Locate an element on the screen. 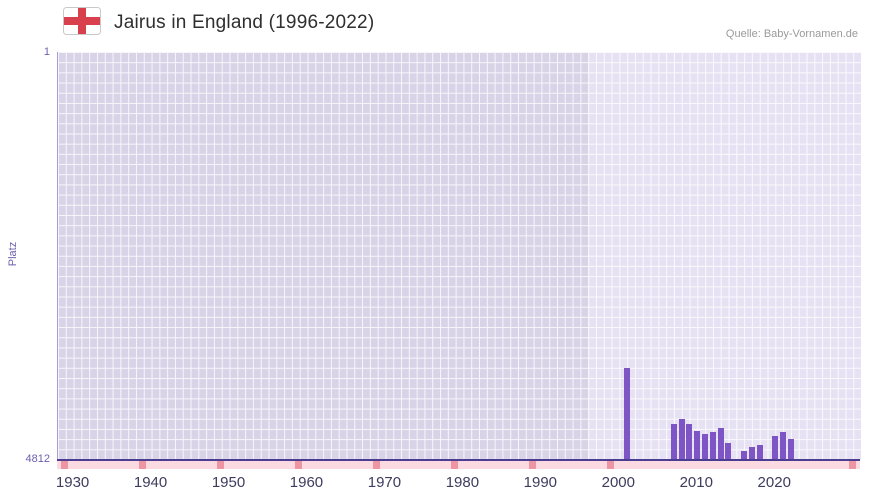 The height and width of the screenshot is (502, 873). no-data-mark-2030 is located at coordinates (852, 465).